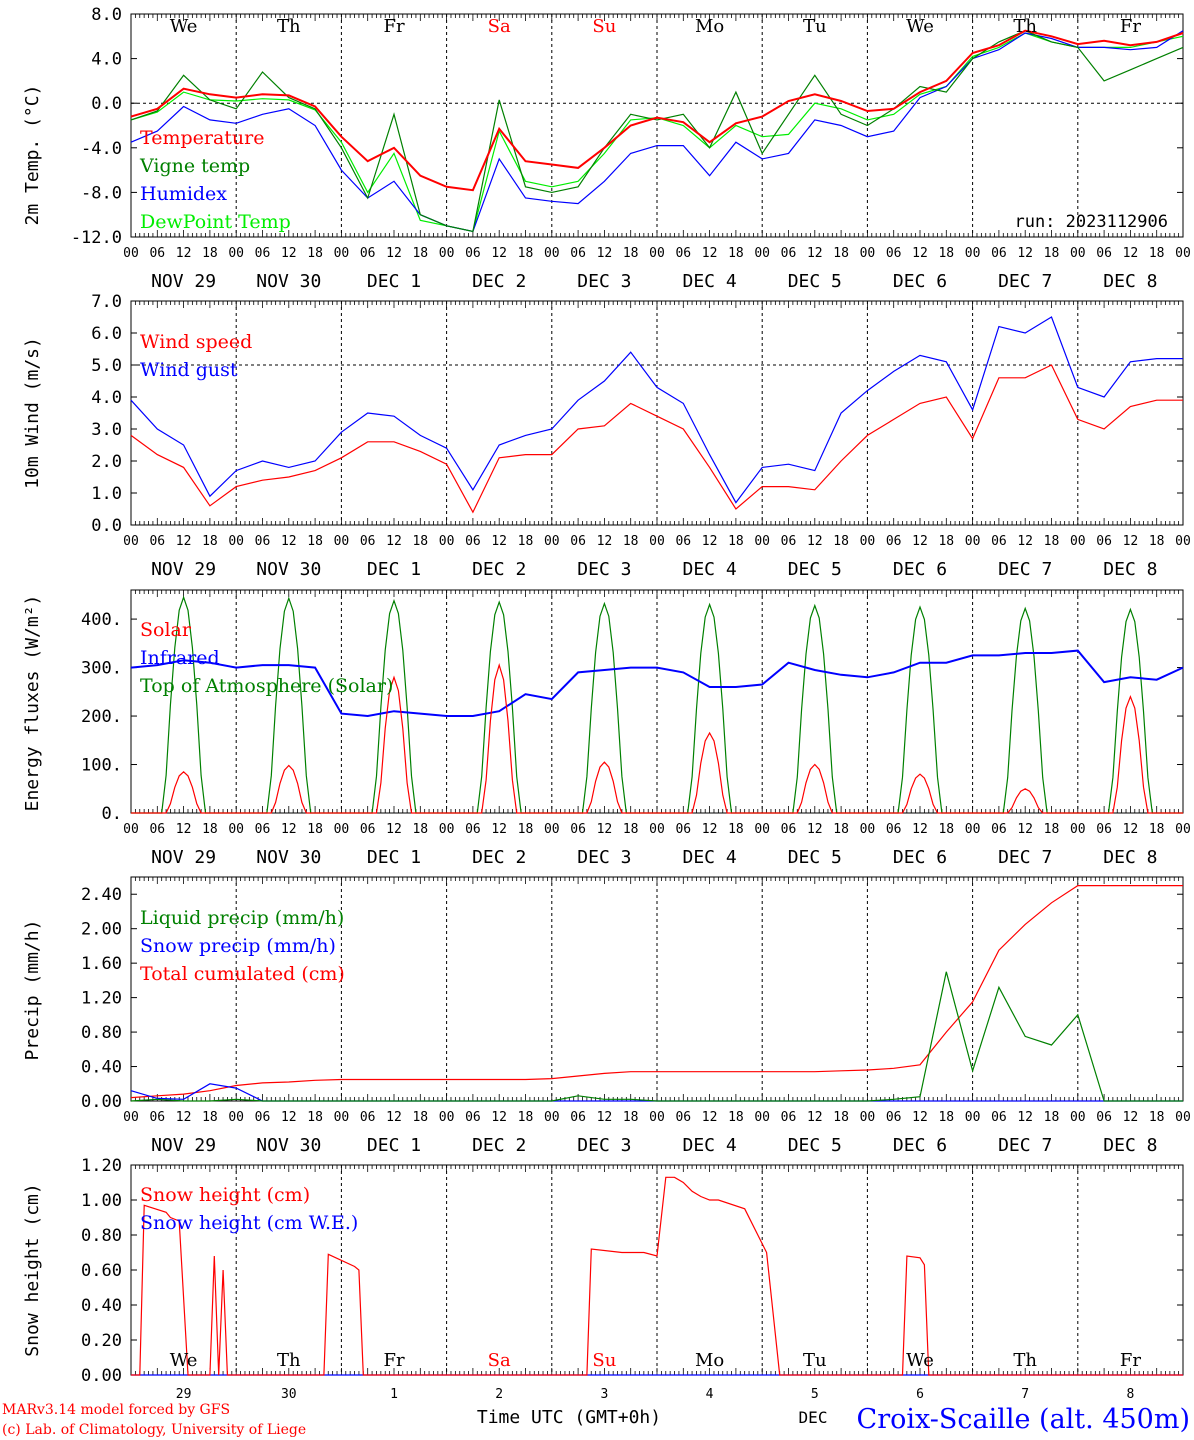 This screenshot has height=1440, width=1194. Describe the element at coordinates (101, 1306) in the screenshot. I see `y-tick-label: 0.40` at that location.